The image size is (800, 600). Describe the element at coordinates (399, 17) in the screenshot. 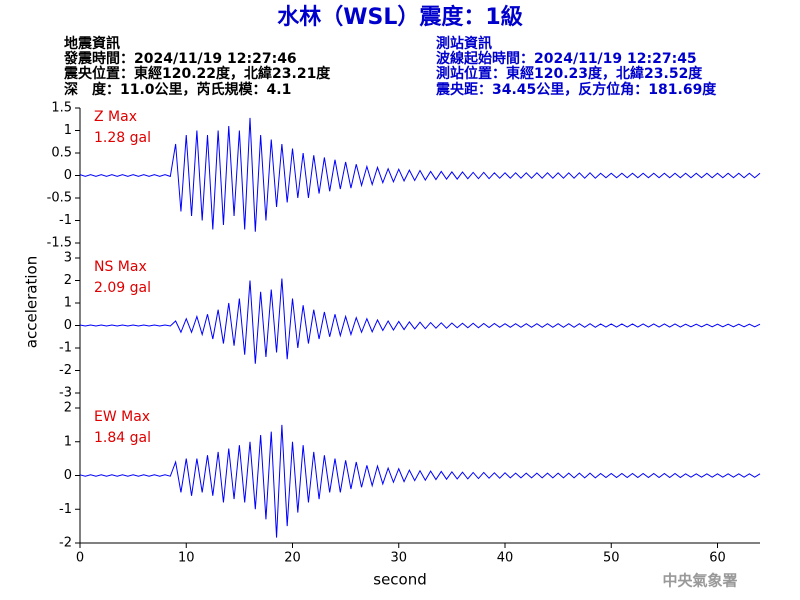

I see `title: 水林（WSL）震度：1級` at that location.